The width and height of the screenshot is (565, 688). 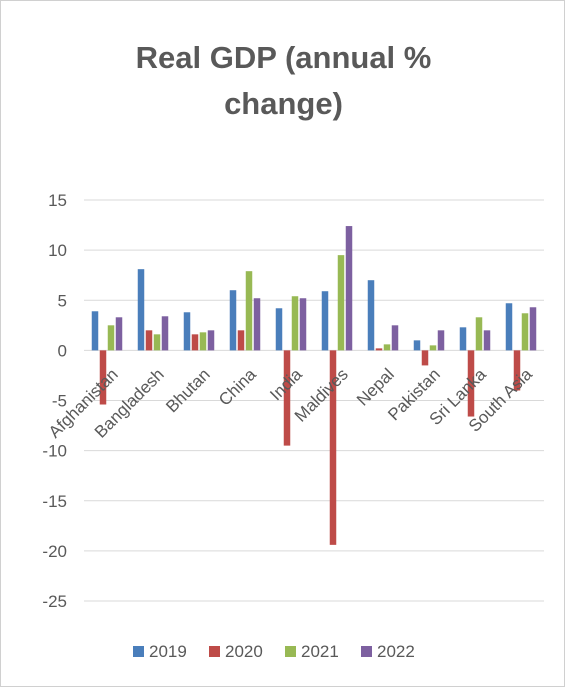 What do you see at coordinates (54, 551) in the screenshot?
I see `y-tick-label: -20` at bounding box center [54, 551].